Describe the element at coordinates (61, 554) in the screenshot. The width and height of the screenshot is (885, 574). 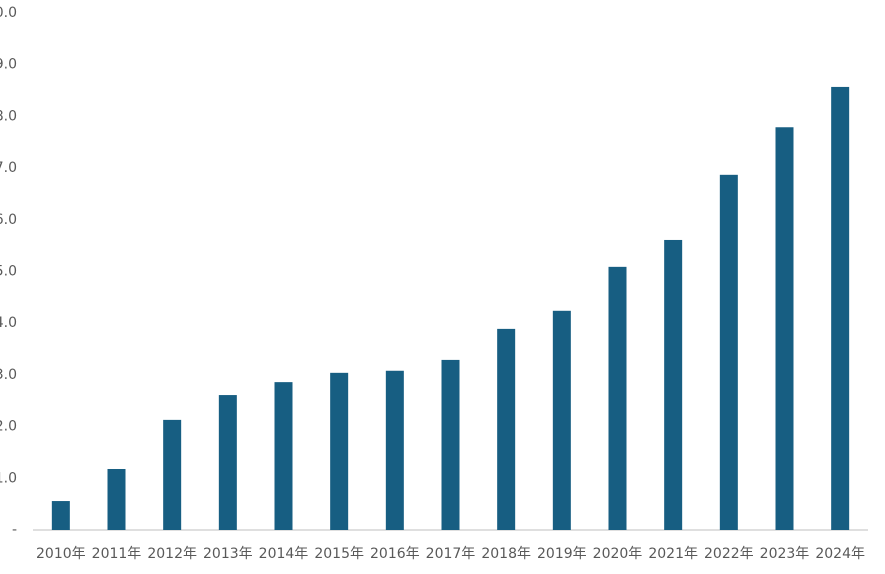
I see `x-tick-label: 2010年` at that location.